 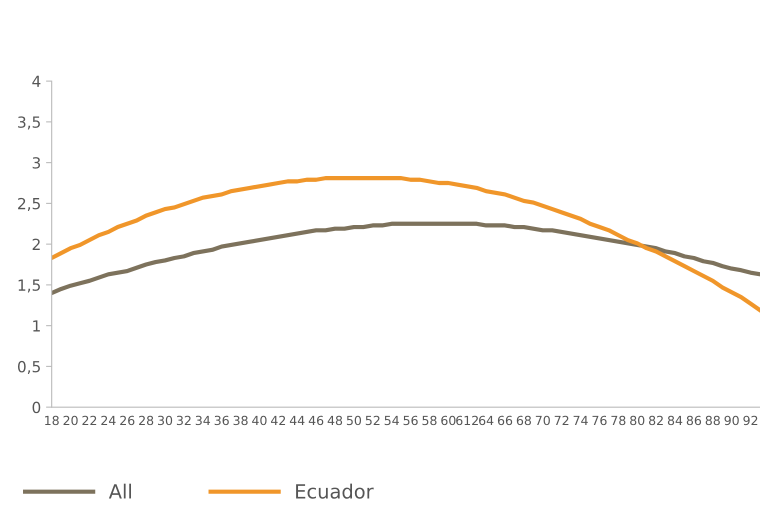 What do you see at coordinates (36, 408) in the screenshot?
I see `y-tick-label: 0` at bounding box center [36, 408].